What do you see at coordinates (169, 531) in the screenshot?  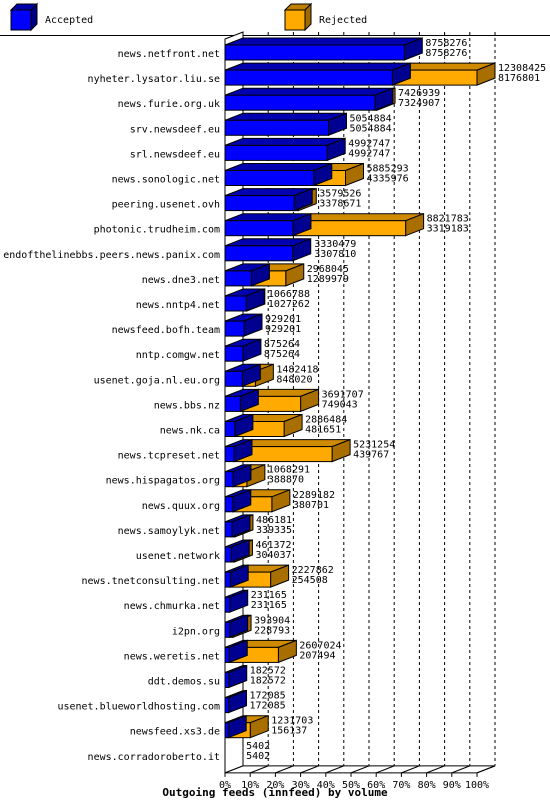 I see `category-label: news.samoylyk.net` at bounding box center [169, 531].